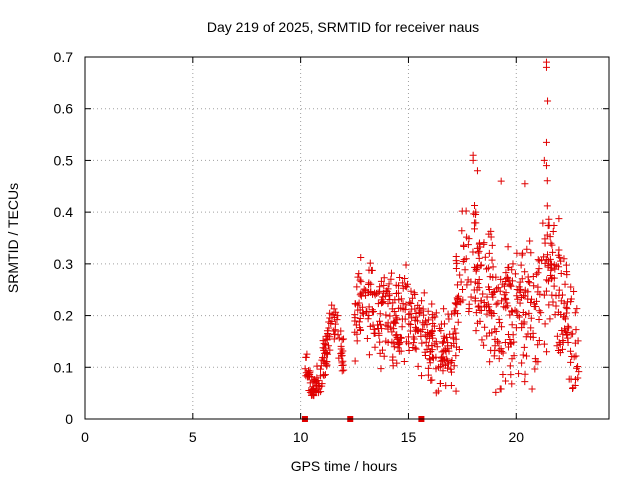 The width and height of the screenshot is (640, 480). What do you see at coordinates (64, 57) in the screenshot?
I see `y-tick-label: 0.7` at bounding box center [64, 57].